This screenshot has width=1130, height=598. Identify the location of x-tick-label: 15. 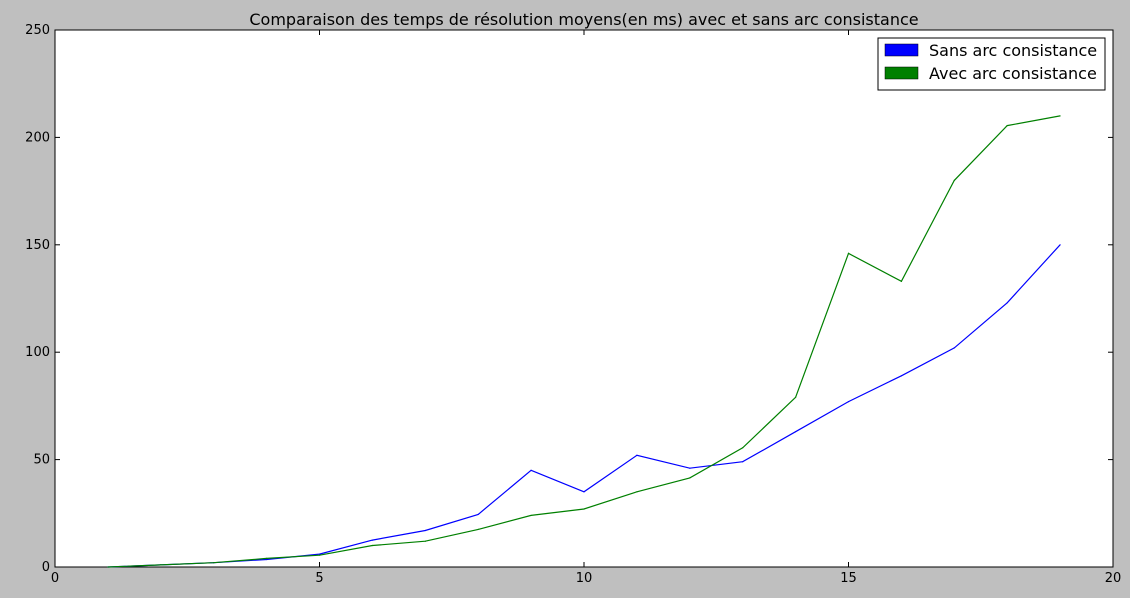
(848, 578).